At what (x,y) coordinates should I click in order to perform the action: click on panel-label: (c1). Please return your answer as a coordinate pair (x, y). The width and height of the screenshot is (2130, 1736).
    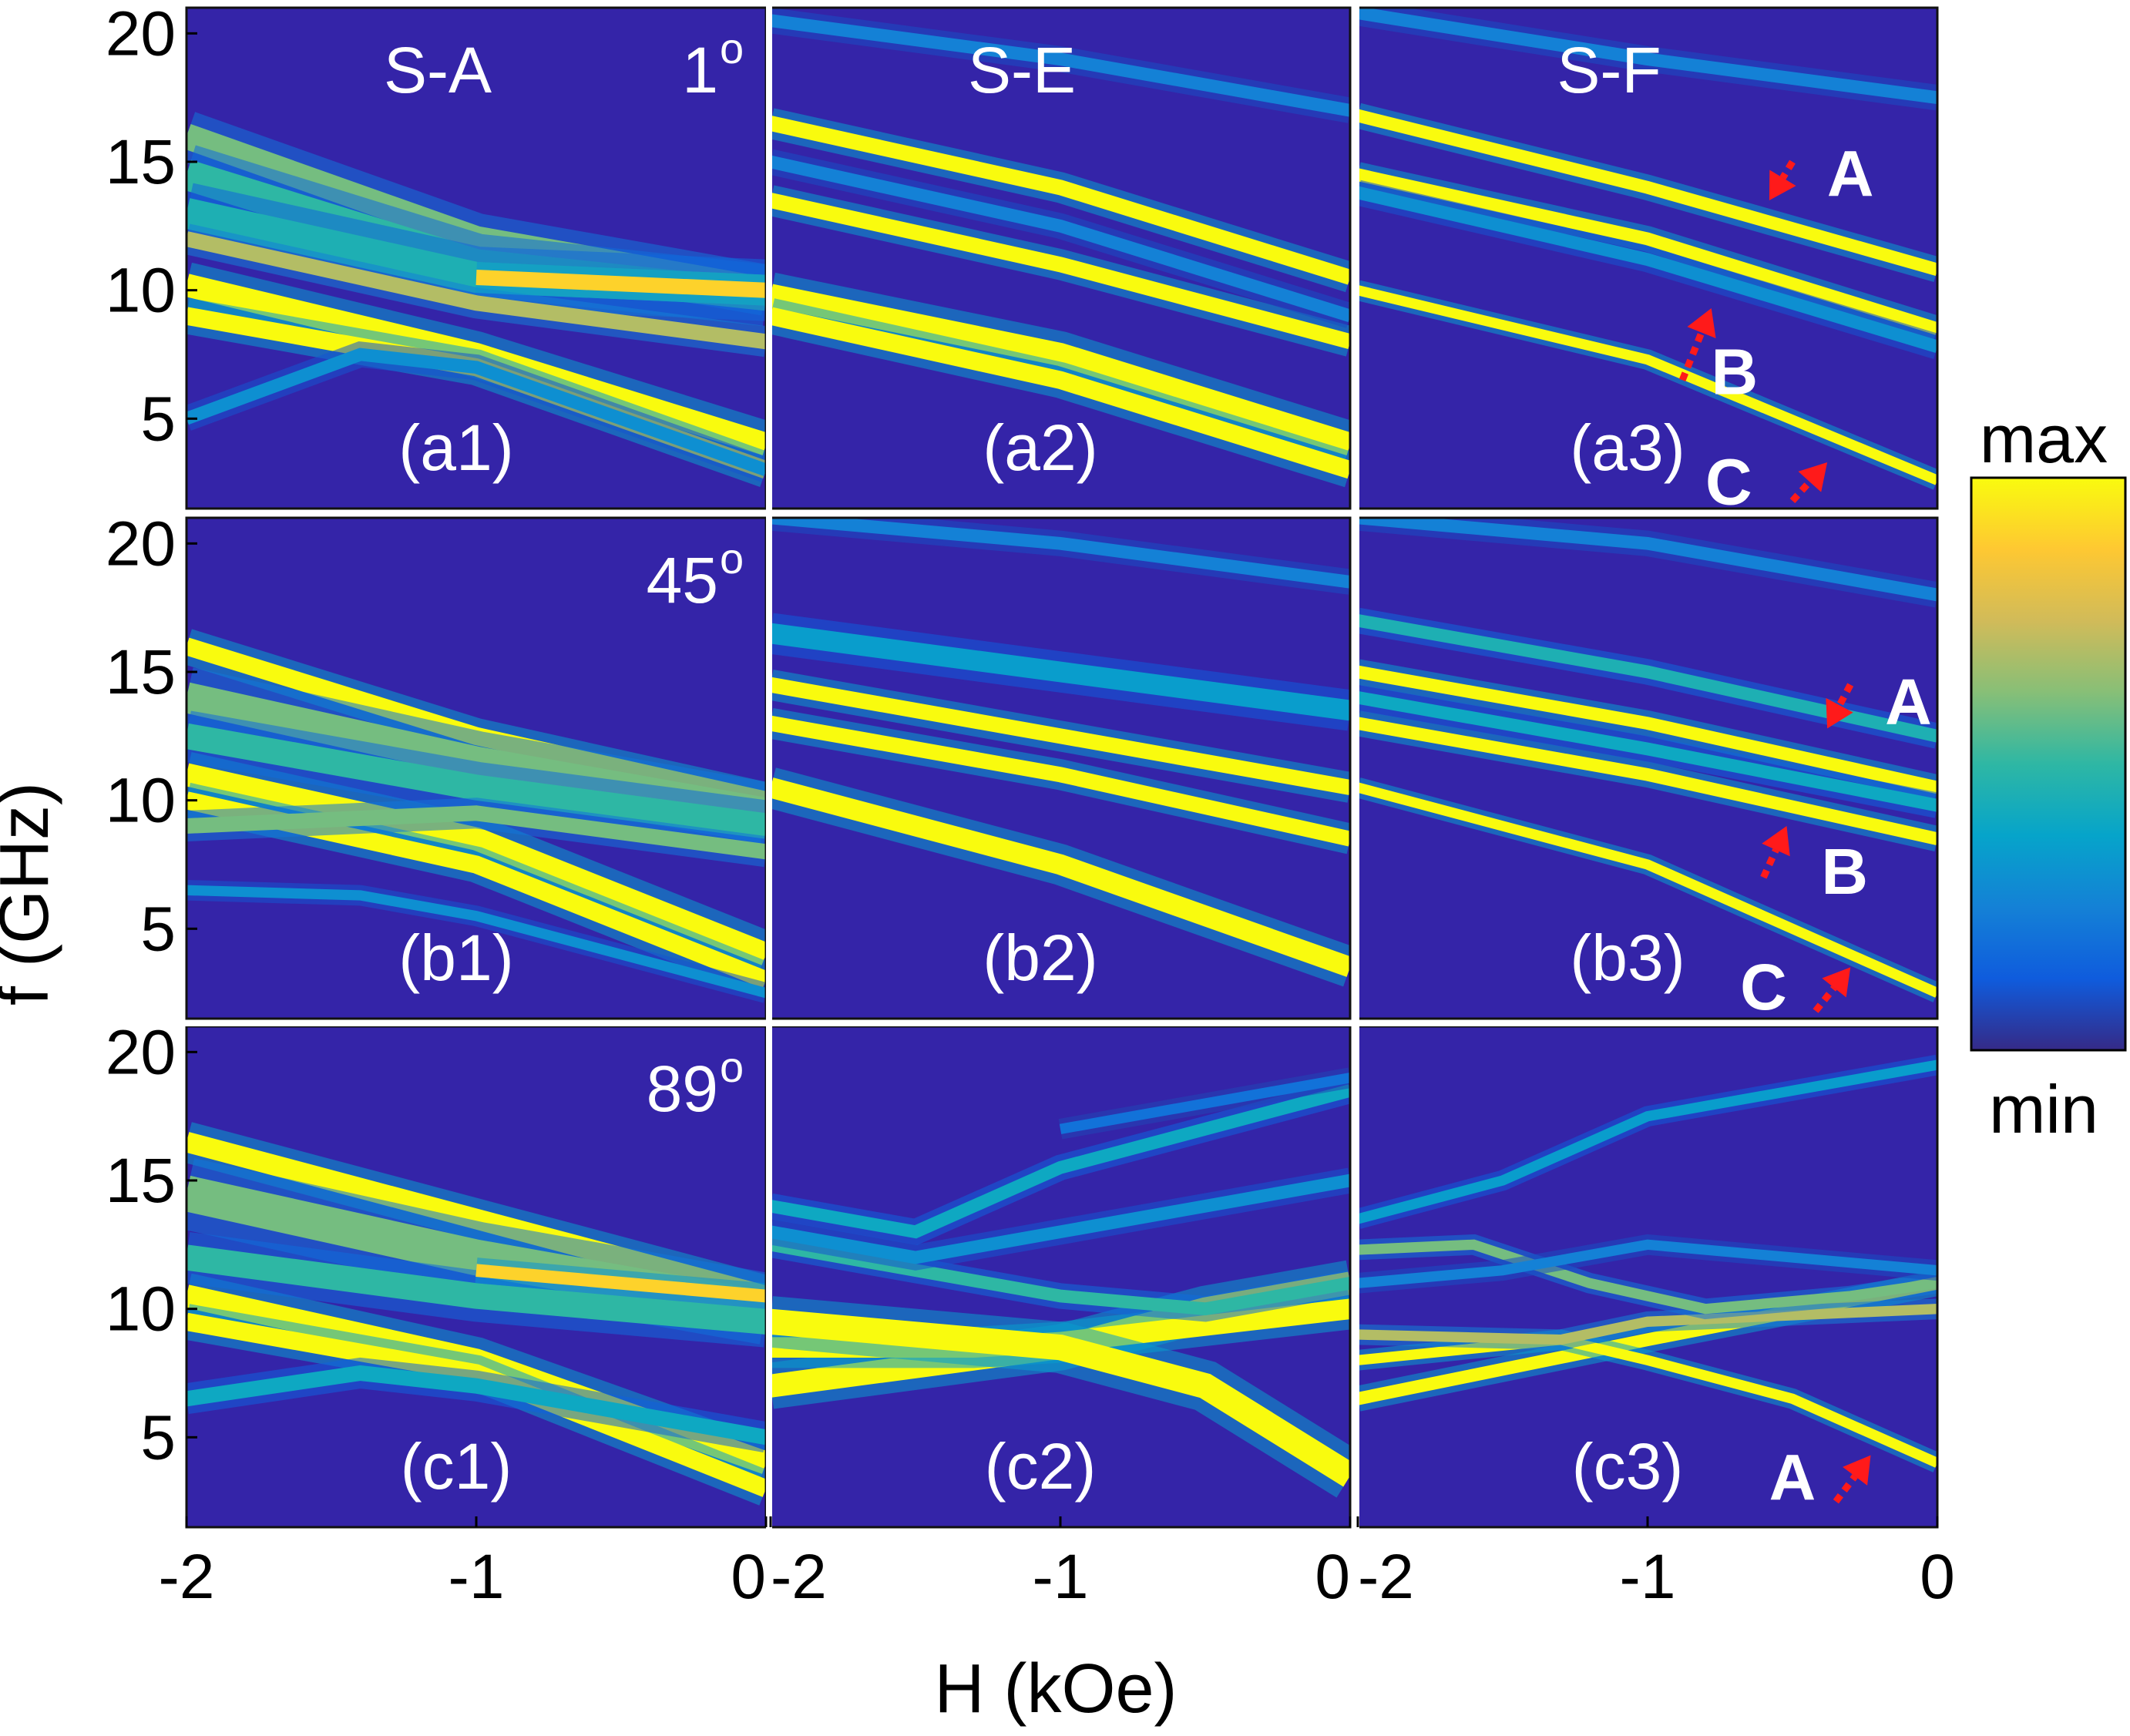
    Looking at the image, I should click on (456, 1467).